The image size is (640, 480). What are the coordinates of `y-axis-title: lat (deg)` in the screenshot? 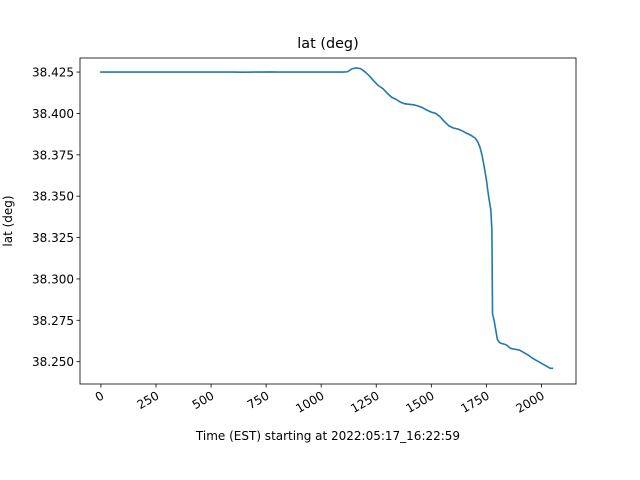 It's located at (8, 220).